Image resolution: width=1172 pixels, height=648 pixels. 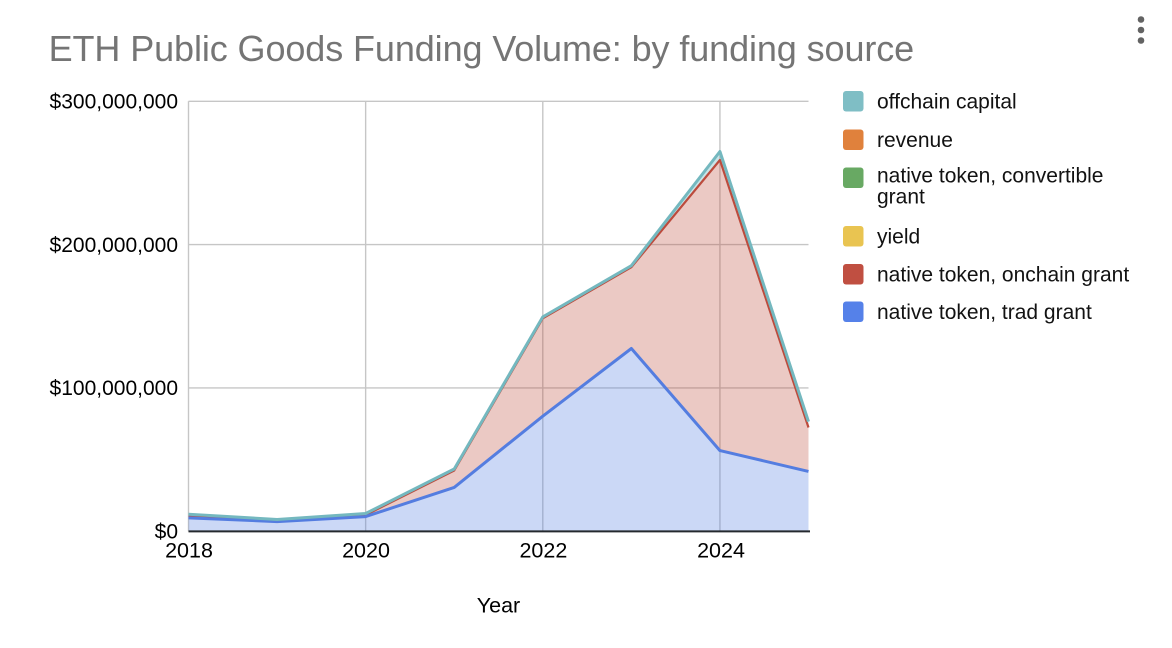 I want to click on svg-text: Year, so click(x=498, y=605).